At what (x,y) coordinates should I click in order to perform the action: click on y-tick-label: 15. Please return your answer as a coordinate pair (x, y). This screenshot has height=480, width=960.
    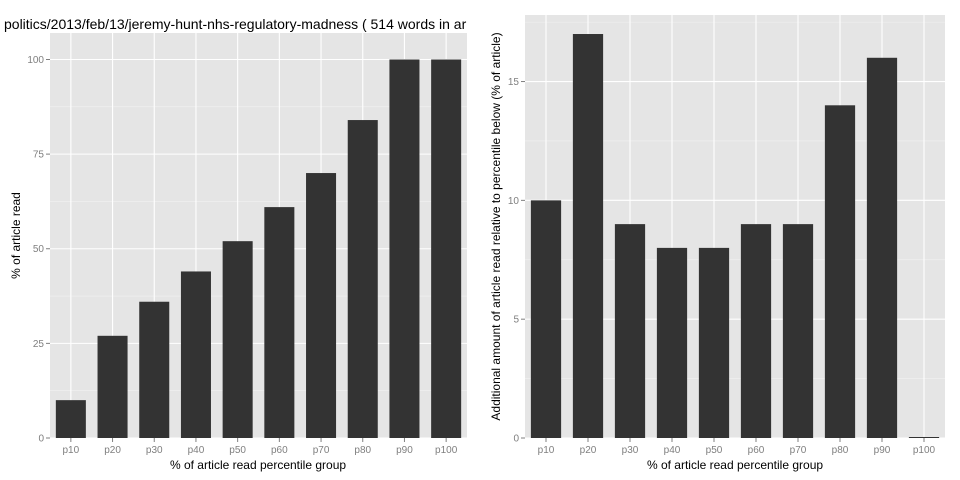
    Looking at the image, I should click on (514, 82).